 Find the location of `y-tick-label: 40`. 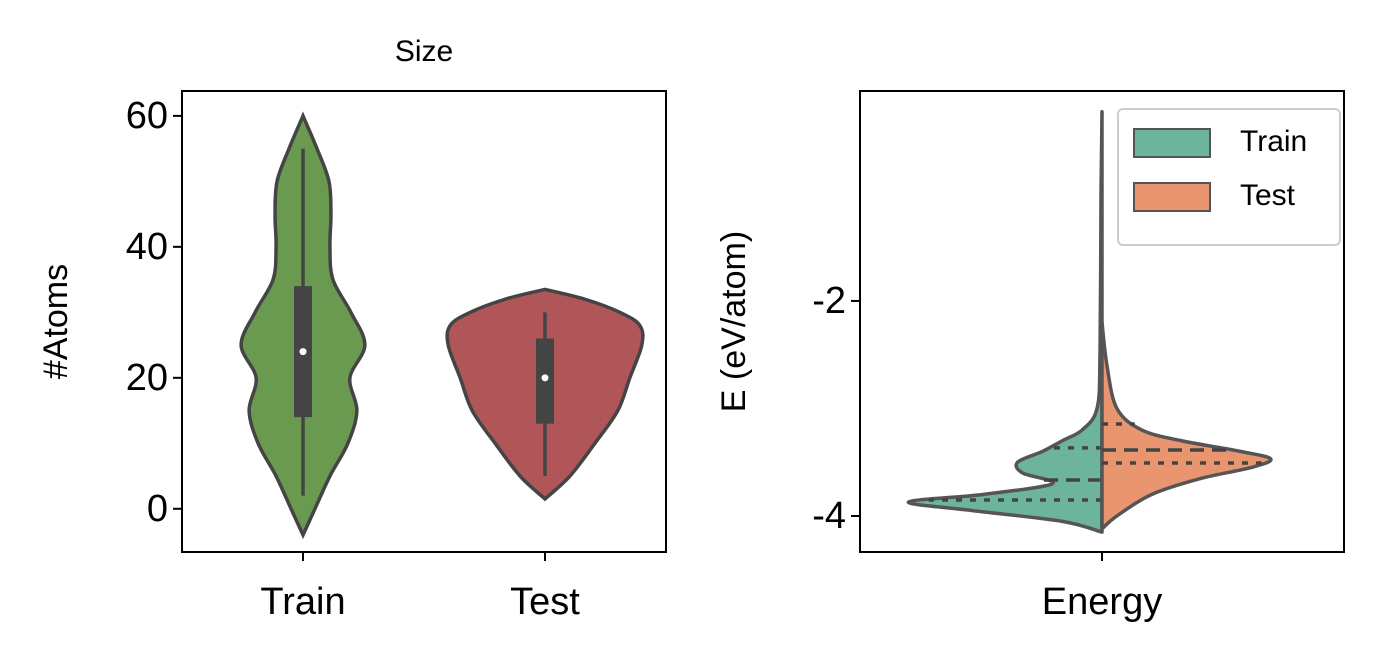

y-tick-label: 40 is located at coordinates (147, 247).